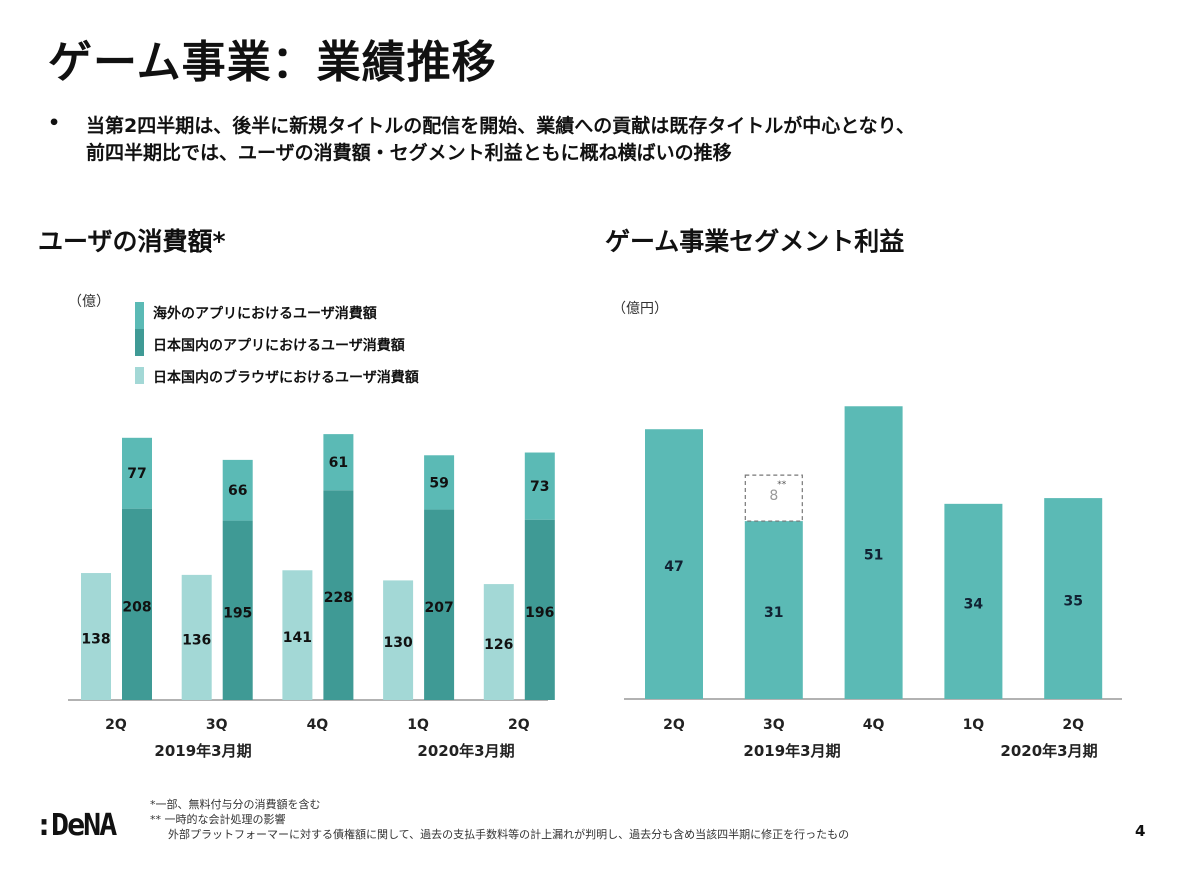  I want to click on label-domestic-browser: 136, so click(196, 640).